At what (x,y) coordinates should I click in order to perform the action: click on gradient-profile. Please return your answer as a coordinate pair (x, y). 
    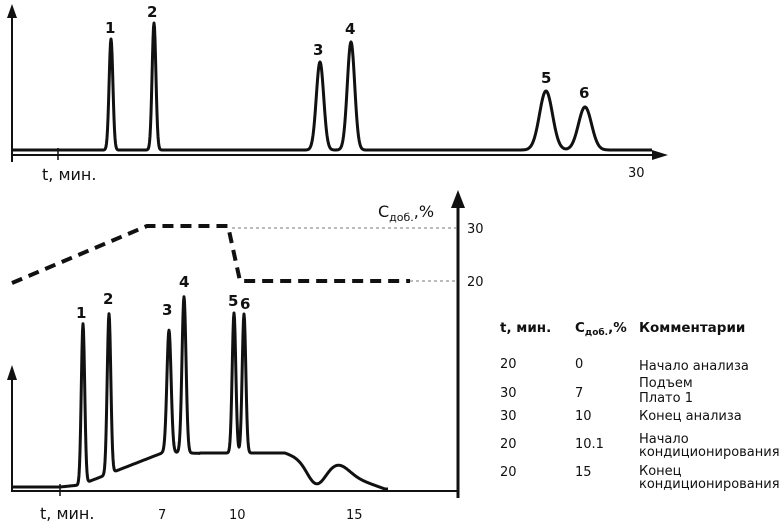
    Looking at the image, I should click on (210, 254).